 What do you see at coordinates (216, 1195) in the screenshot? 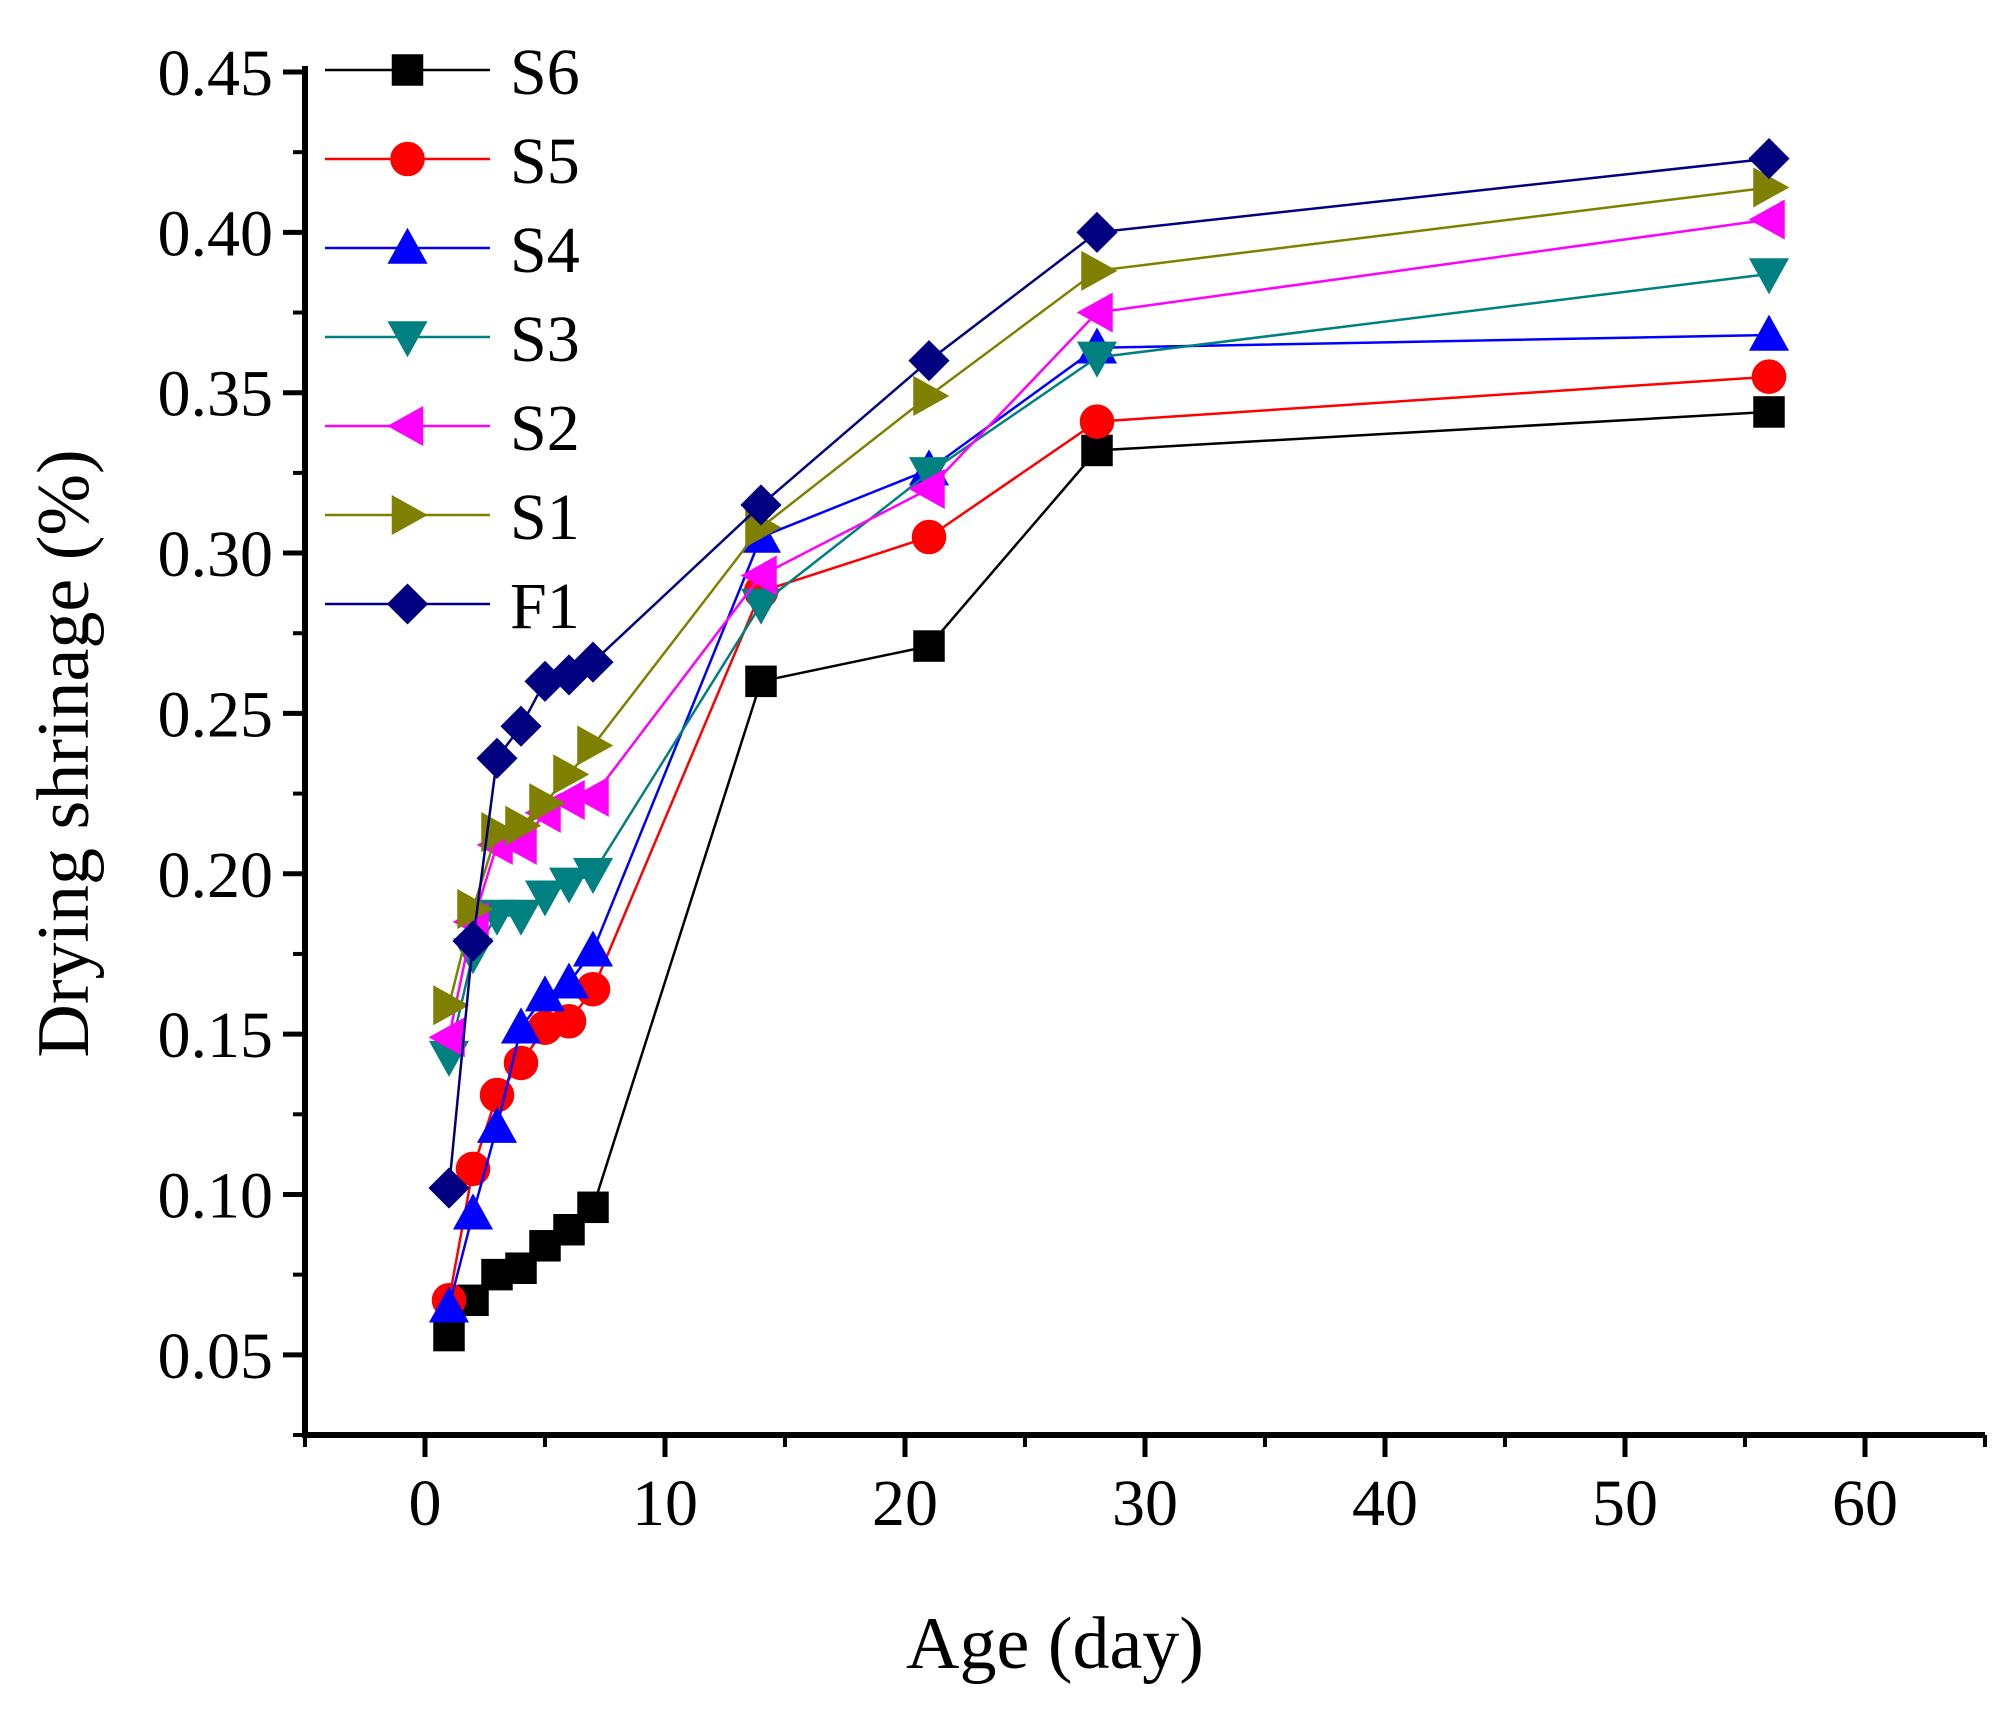
I see `y-tick-label: 0.10` at bounding box center [216, 1195].